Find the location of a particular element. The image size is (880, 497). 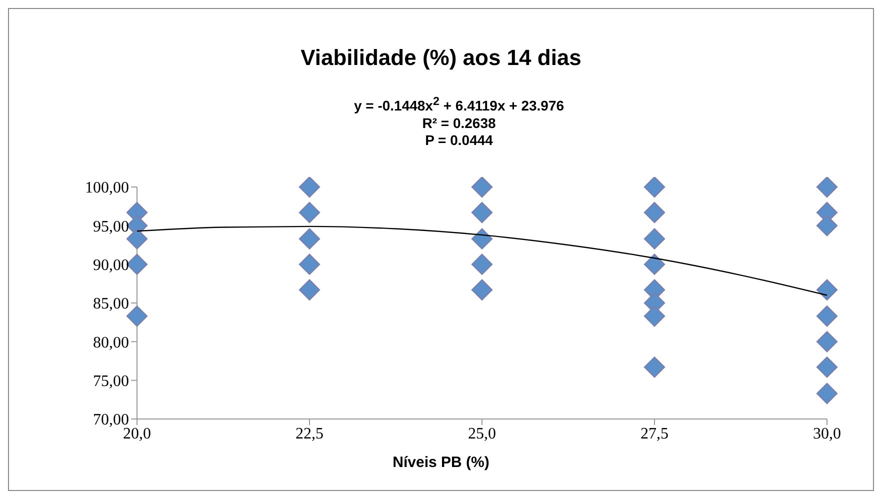

y-tick-label: 90,00 is located at coordinates (111, 265).